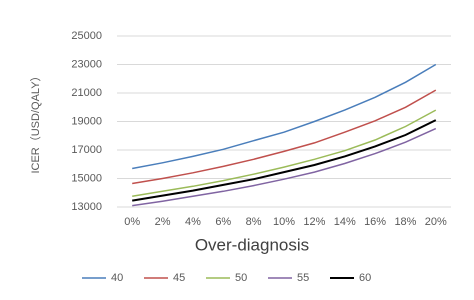 This screenshot has width=474, height=300. Describe the element at coordinates (252, 244) in the screenshot. I see `x-axis-label: Over-diagnosis` at that location.